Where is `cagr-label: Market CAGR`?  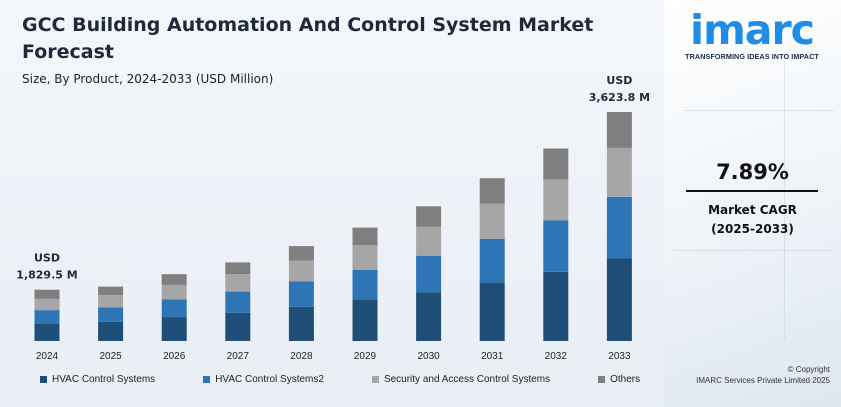 cagr-label: Market CAGR is located at coordinates (752, 210).